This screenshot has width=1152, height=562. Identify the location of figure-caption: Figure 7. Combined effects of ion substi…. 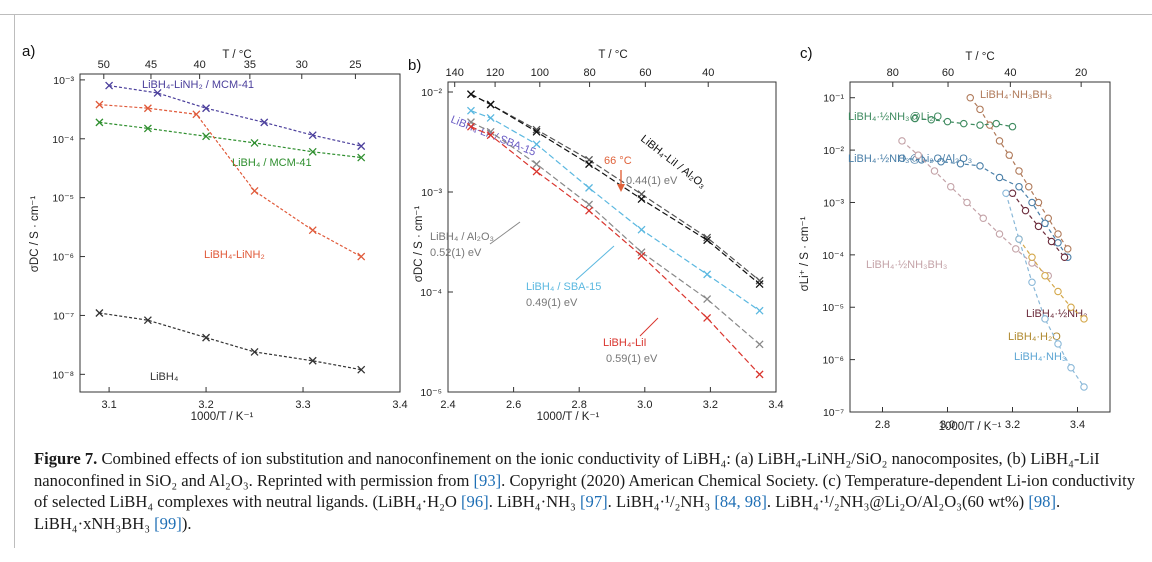
(587, 491).